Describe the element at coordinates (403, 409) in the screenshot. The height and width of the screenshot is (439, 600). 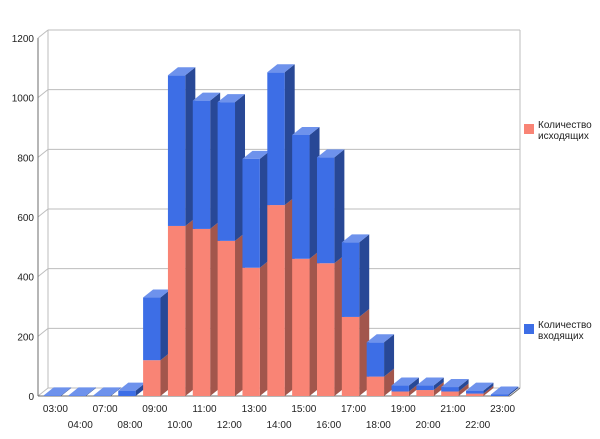
I see `x-tick-label: 19:00` at that location.